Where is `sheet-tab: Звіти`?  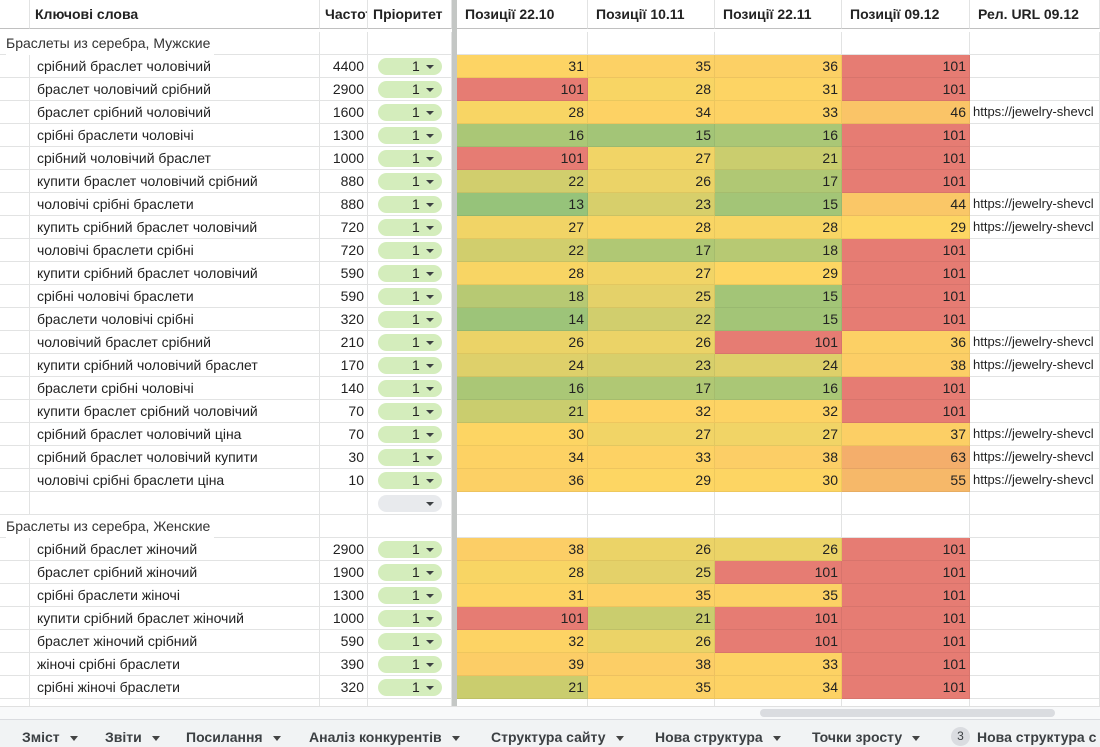 sheet-tab: Звіти is located at coordinates (132, 737).